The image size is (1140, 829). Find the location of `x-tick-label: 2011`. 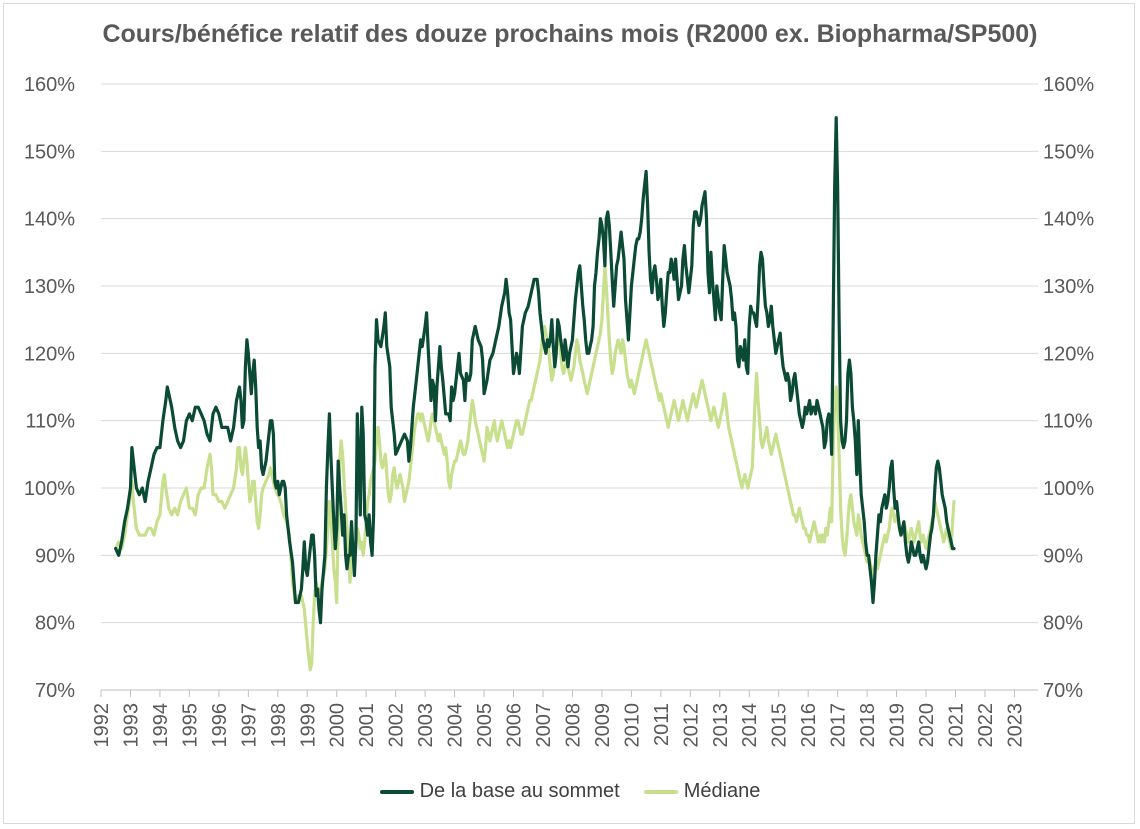

x-tick-label: 2011 is located at coordinates (662, 724).